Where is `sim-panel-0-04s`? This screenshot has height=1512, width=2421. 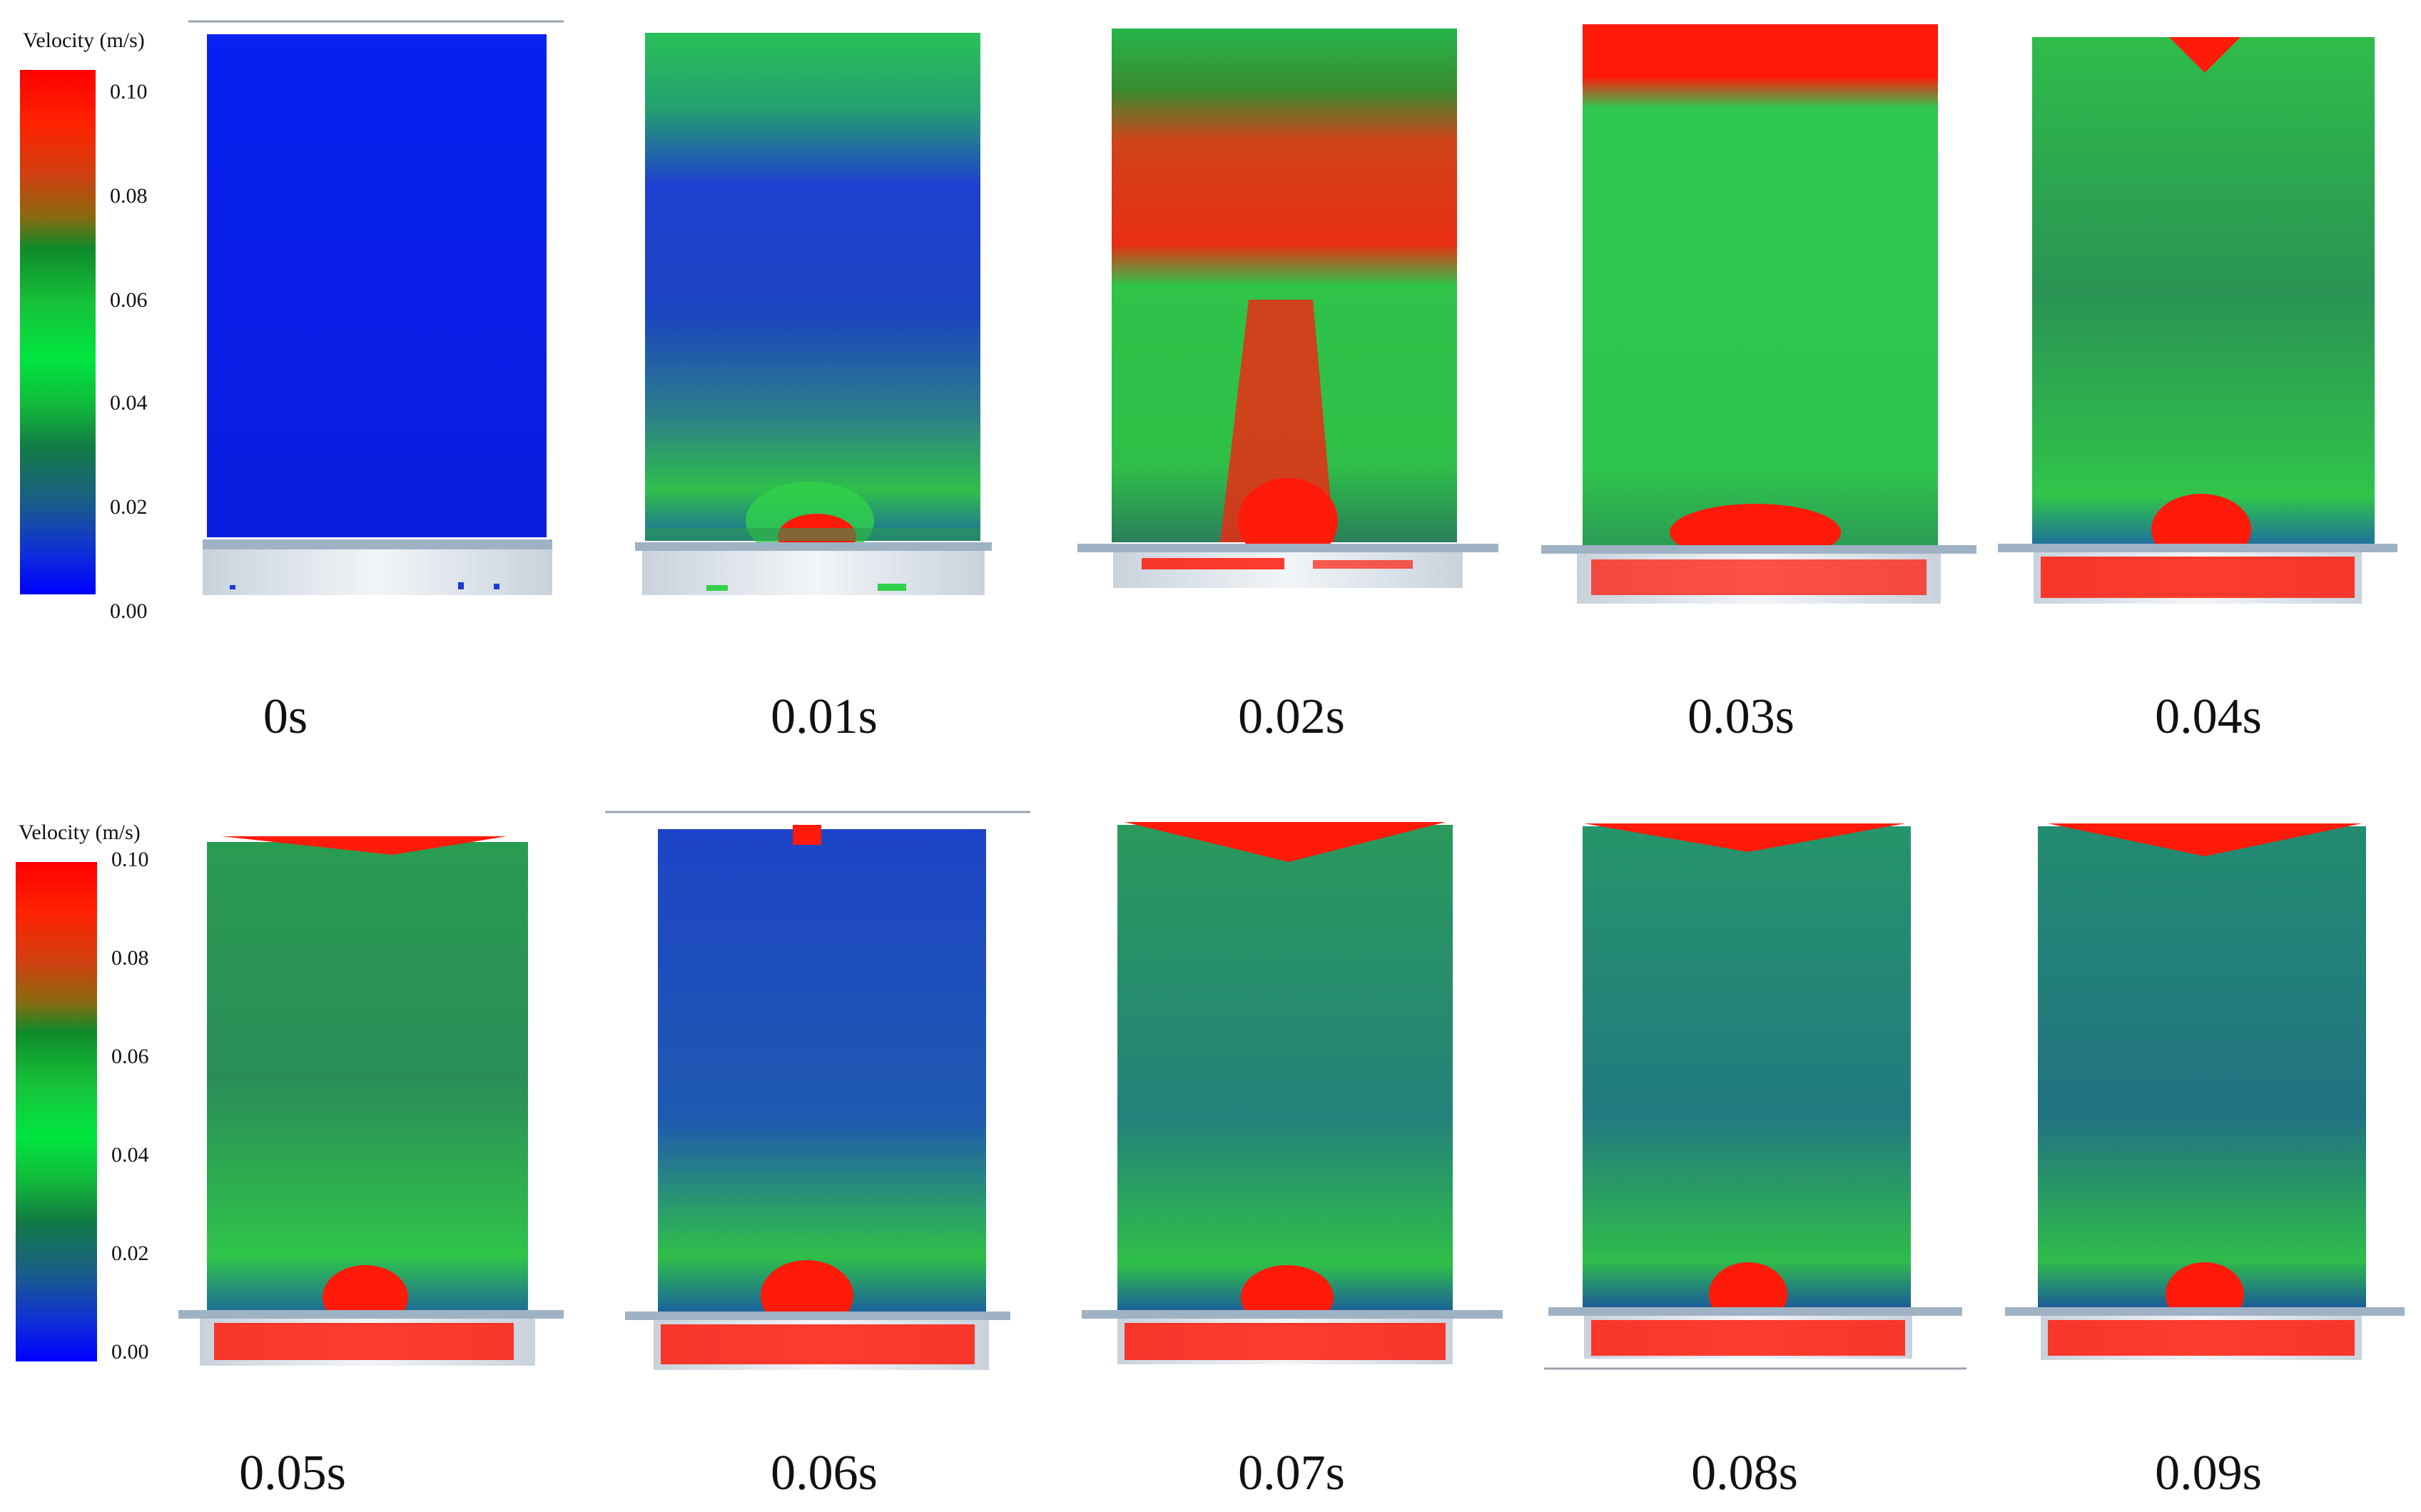
sim-panel-0-04s is located at coordinates (2197, 319).